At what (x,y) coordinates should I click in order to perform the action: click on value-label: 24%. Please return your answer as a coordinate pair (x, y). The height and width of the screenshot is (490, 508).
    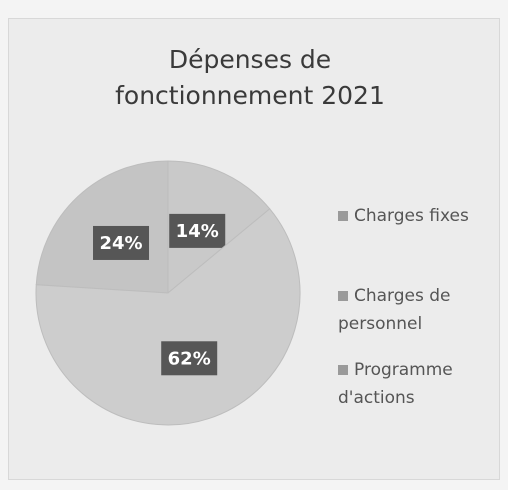
    Looking at the image, I should click on (120, 243).